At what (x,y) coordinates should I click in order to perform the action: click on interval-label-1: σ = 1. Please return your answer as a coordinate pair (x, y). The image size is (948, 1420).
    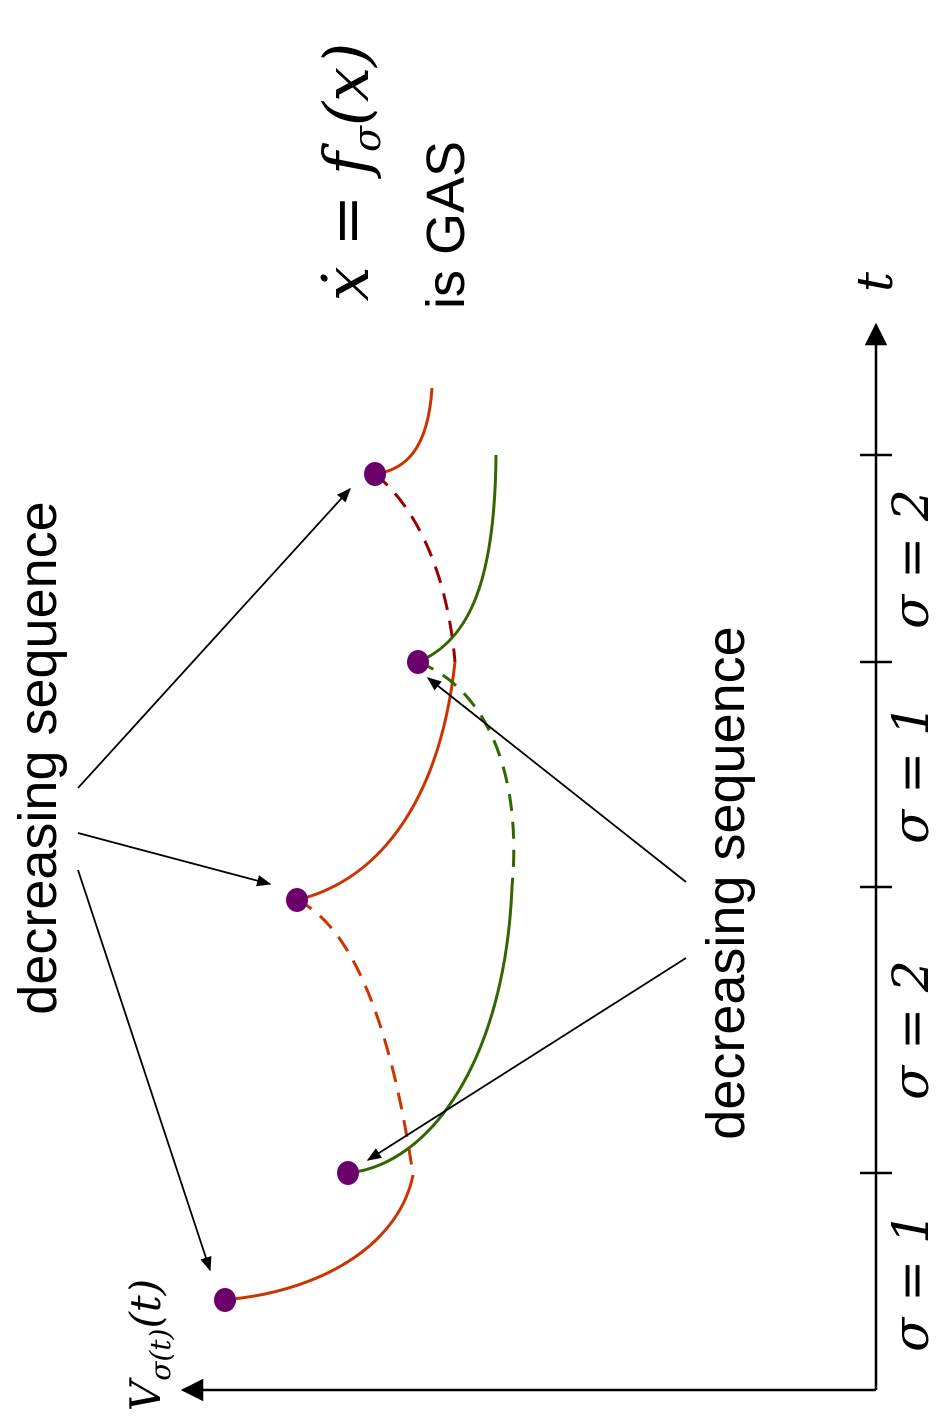
    Looking at the image, I should click on (911, 1282).